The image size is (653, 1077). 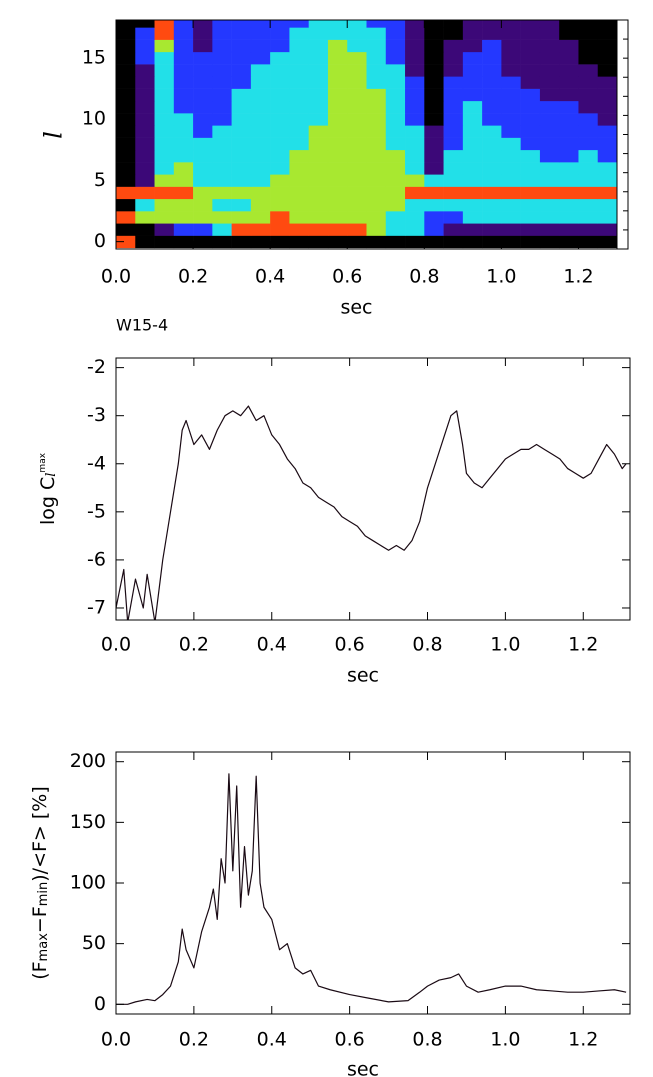 I want to click on y-axis-label-part: )/<F> [%], so click(x=40, y=834).